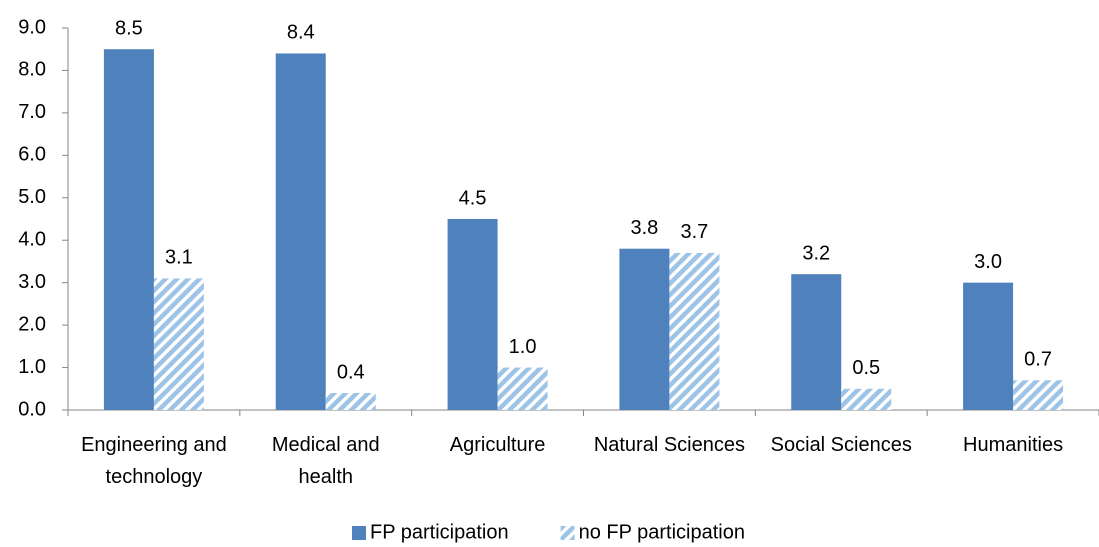  What do you see at coordinates (32, 282) in the screenshot?
I see `y-tick-label: 3.0` at bounding box center [32, 282].